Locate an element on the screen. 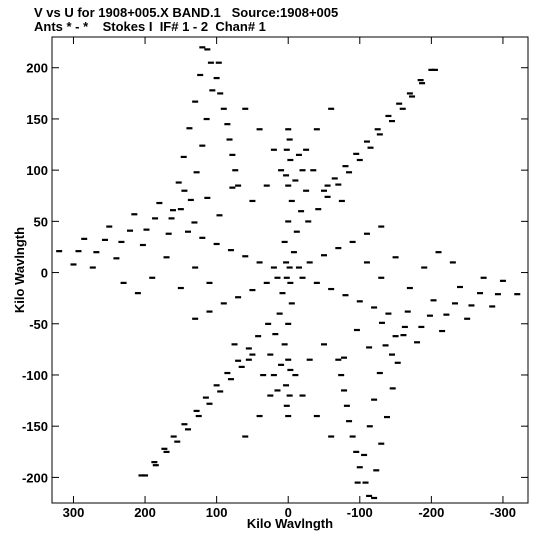  y-tick-label: -50 is located at coordinates (38, 324).